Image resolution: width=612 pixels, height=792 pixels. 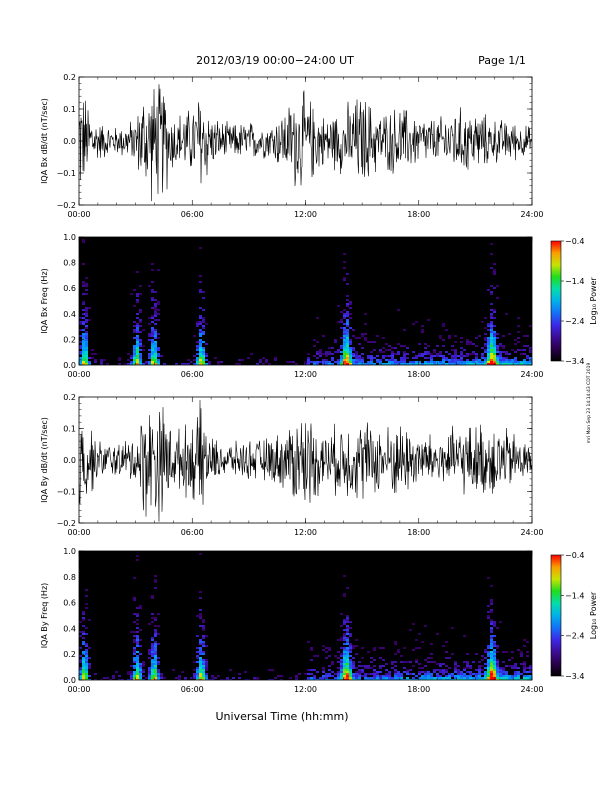 What do you see at coordinates (44, 616) in the screenshot?
I see `y-axis-label: IQA By Freq (Hz)` at bounding box center [44, 616].